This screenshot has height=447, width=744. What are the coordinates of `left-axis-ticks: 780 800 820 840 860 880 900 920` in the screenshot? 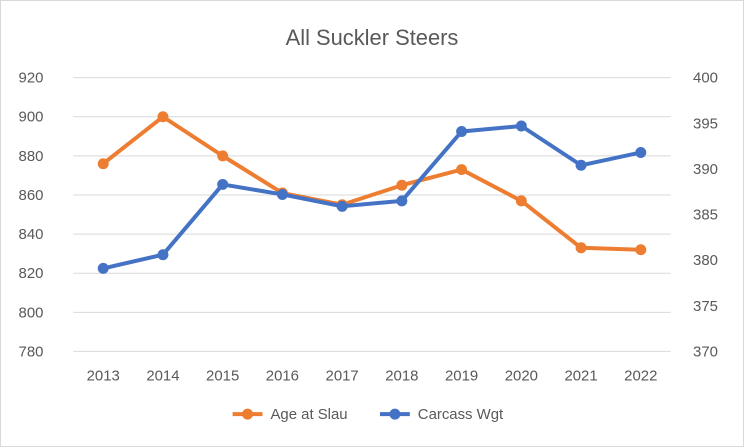 It's located at (31, 215).